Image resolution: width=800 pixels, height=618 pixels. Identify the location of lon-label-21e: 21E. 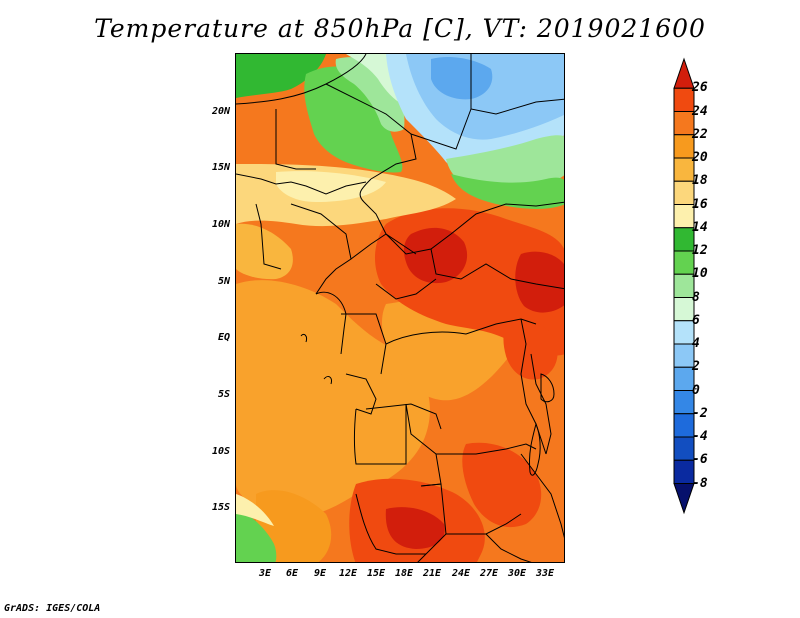
(432, 573).